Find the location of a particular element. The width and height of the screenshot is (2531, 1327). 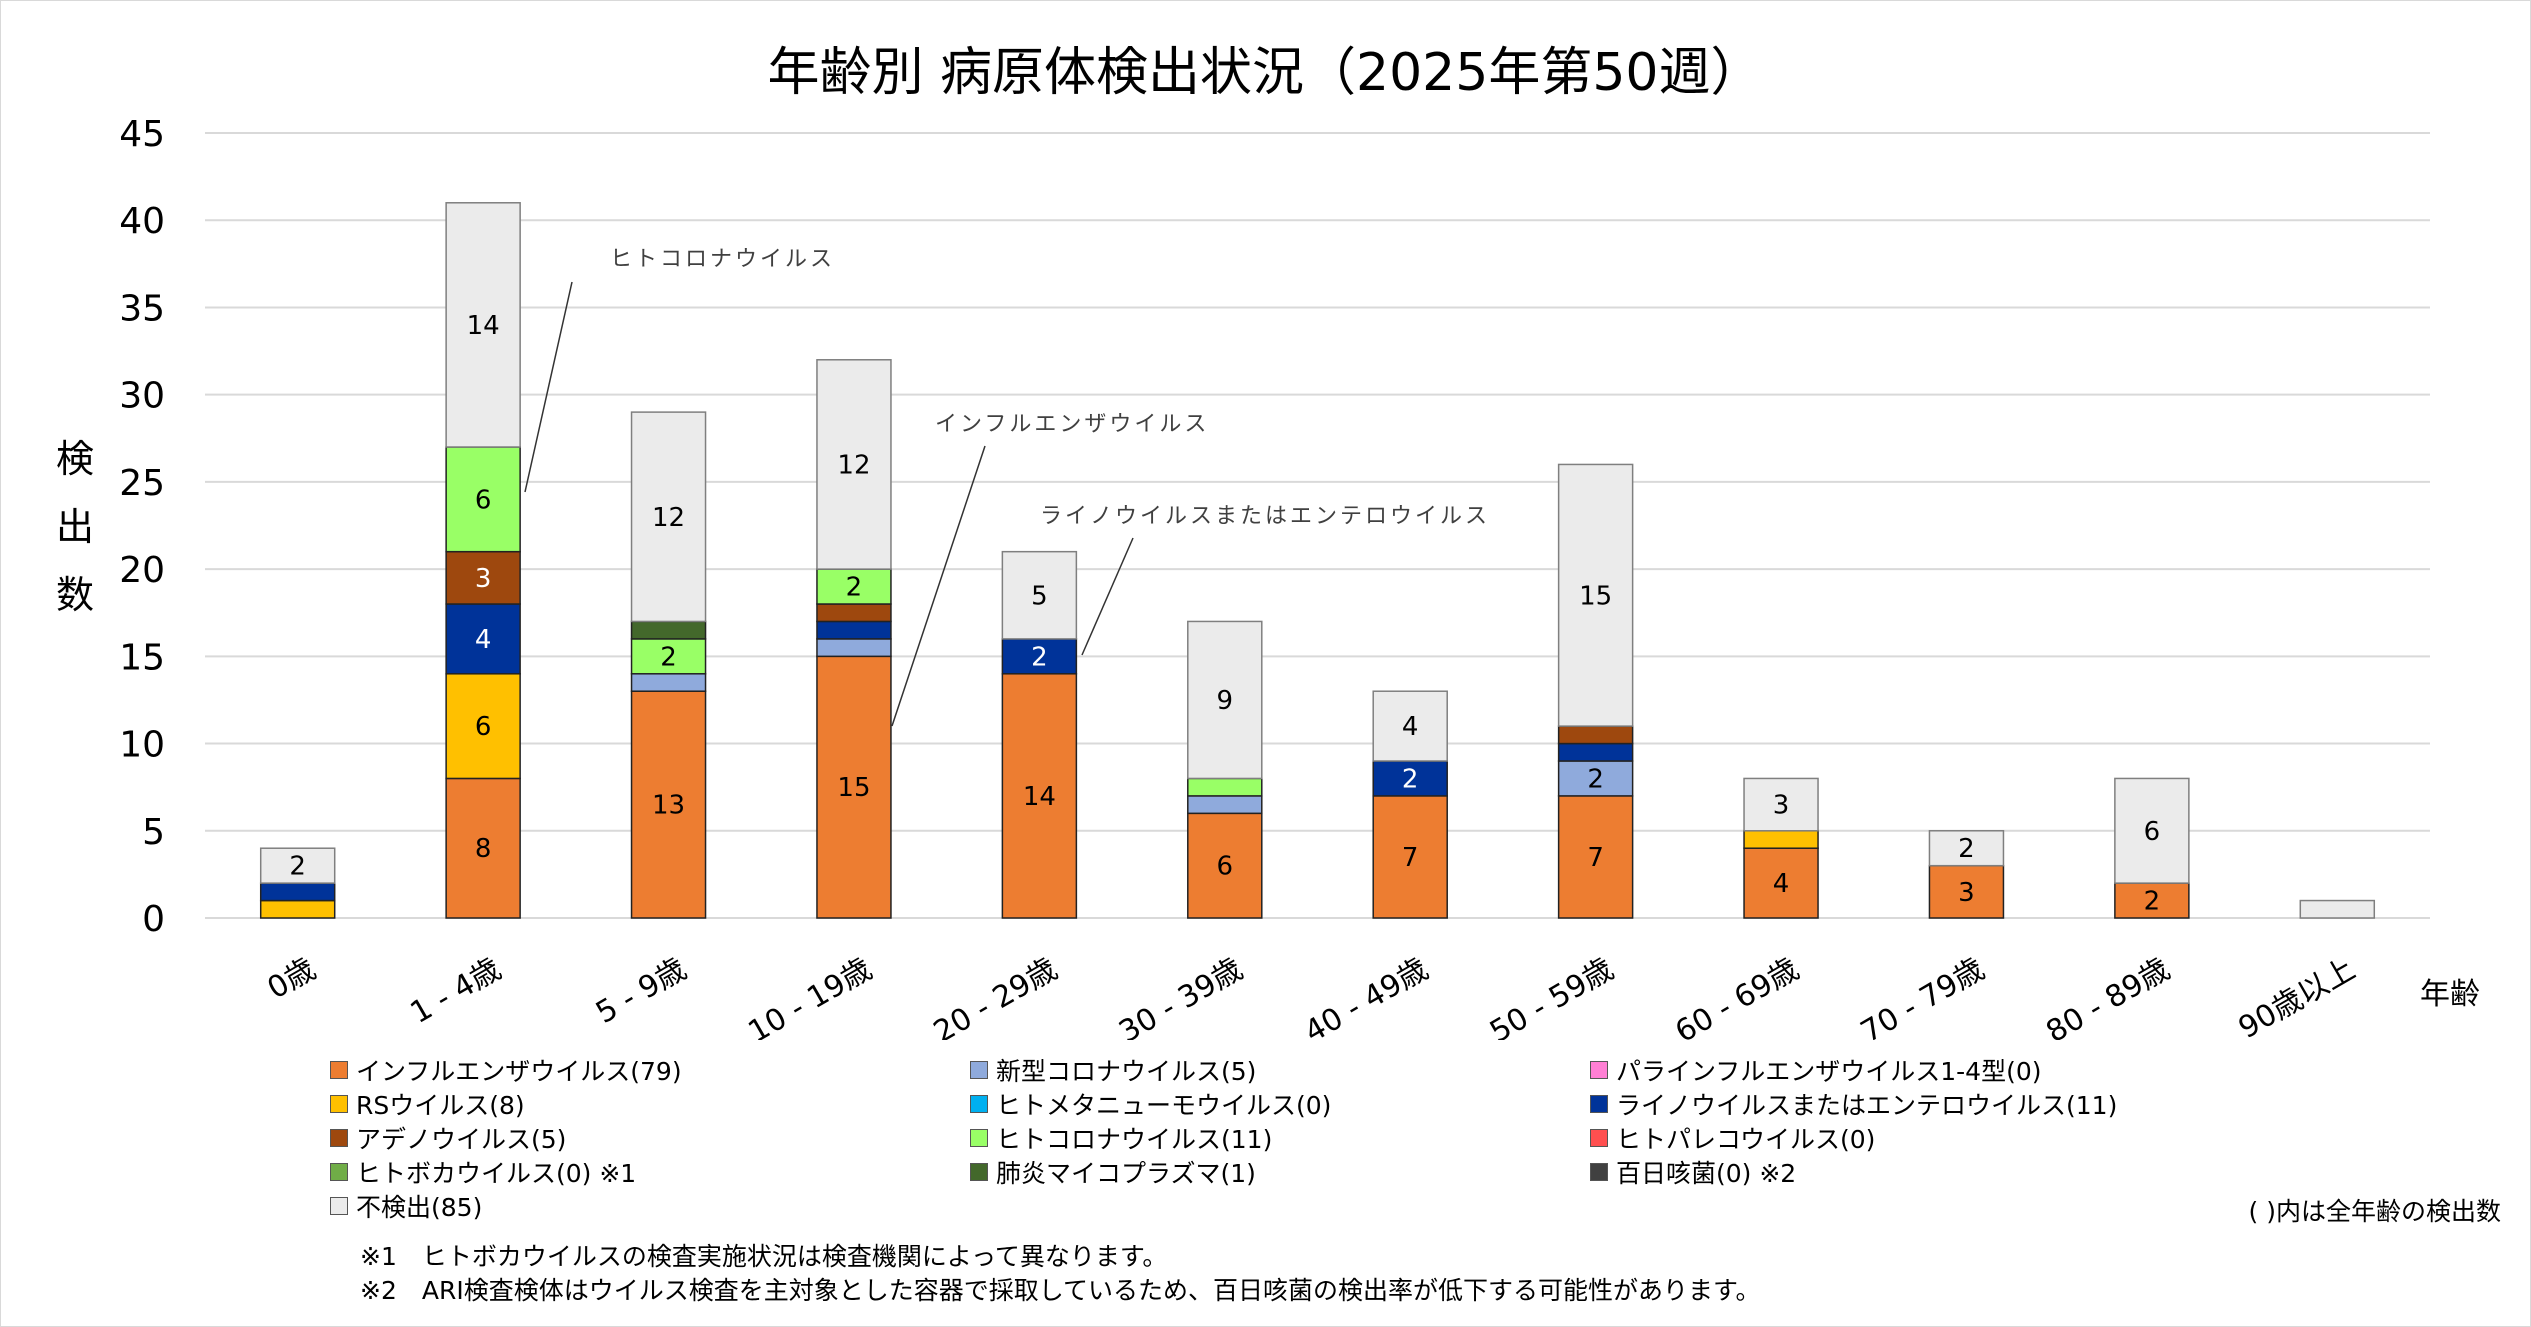

legend-item: パラインフルエンザウイルス1-4型(0) is located at coordinates (1816, 1070).